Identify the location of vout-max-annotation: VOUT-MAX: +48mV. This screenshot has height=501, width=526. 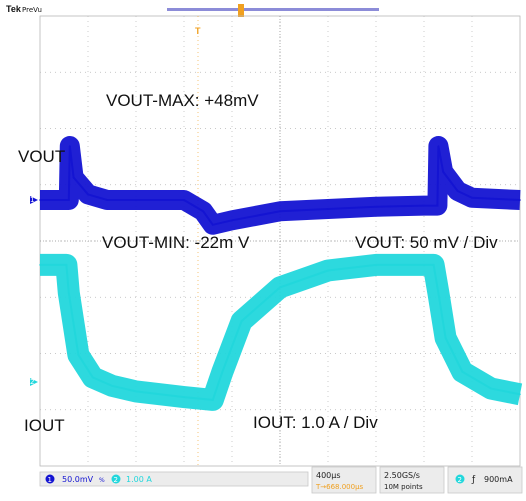
(182, 100).